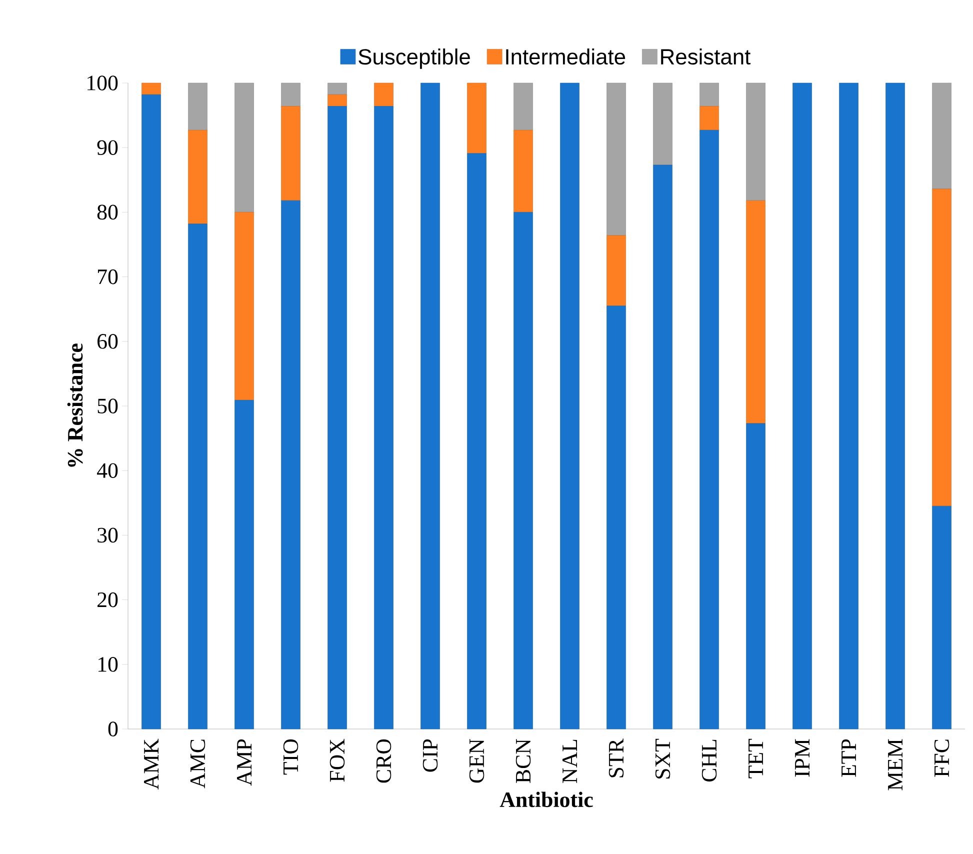 This screenshot has width=973, height=854. Describe the element at coordinates (107, 147) in the screenshot. I see `y-tick-label: 90` at that location.